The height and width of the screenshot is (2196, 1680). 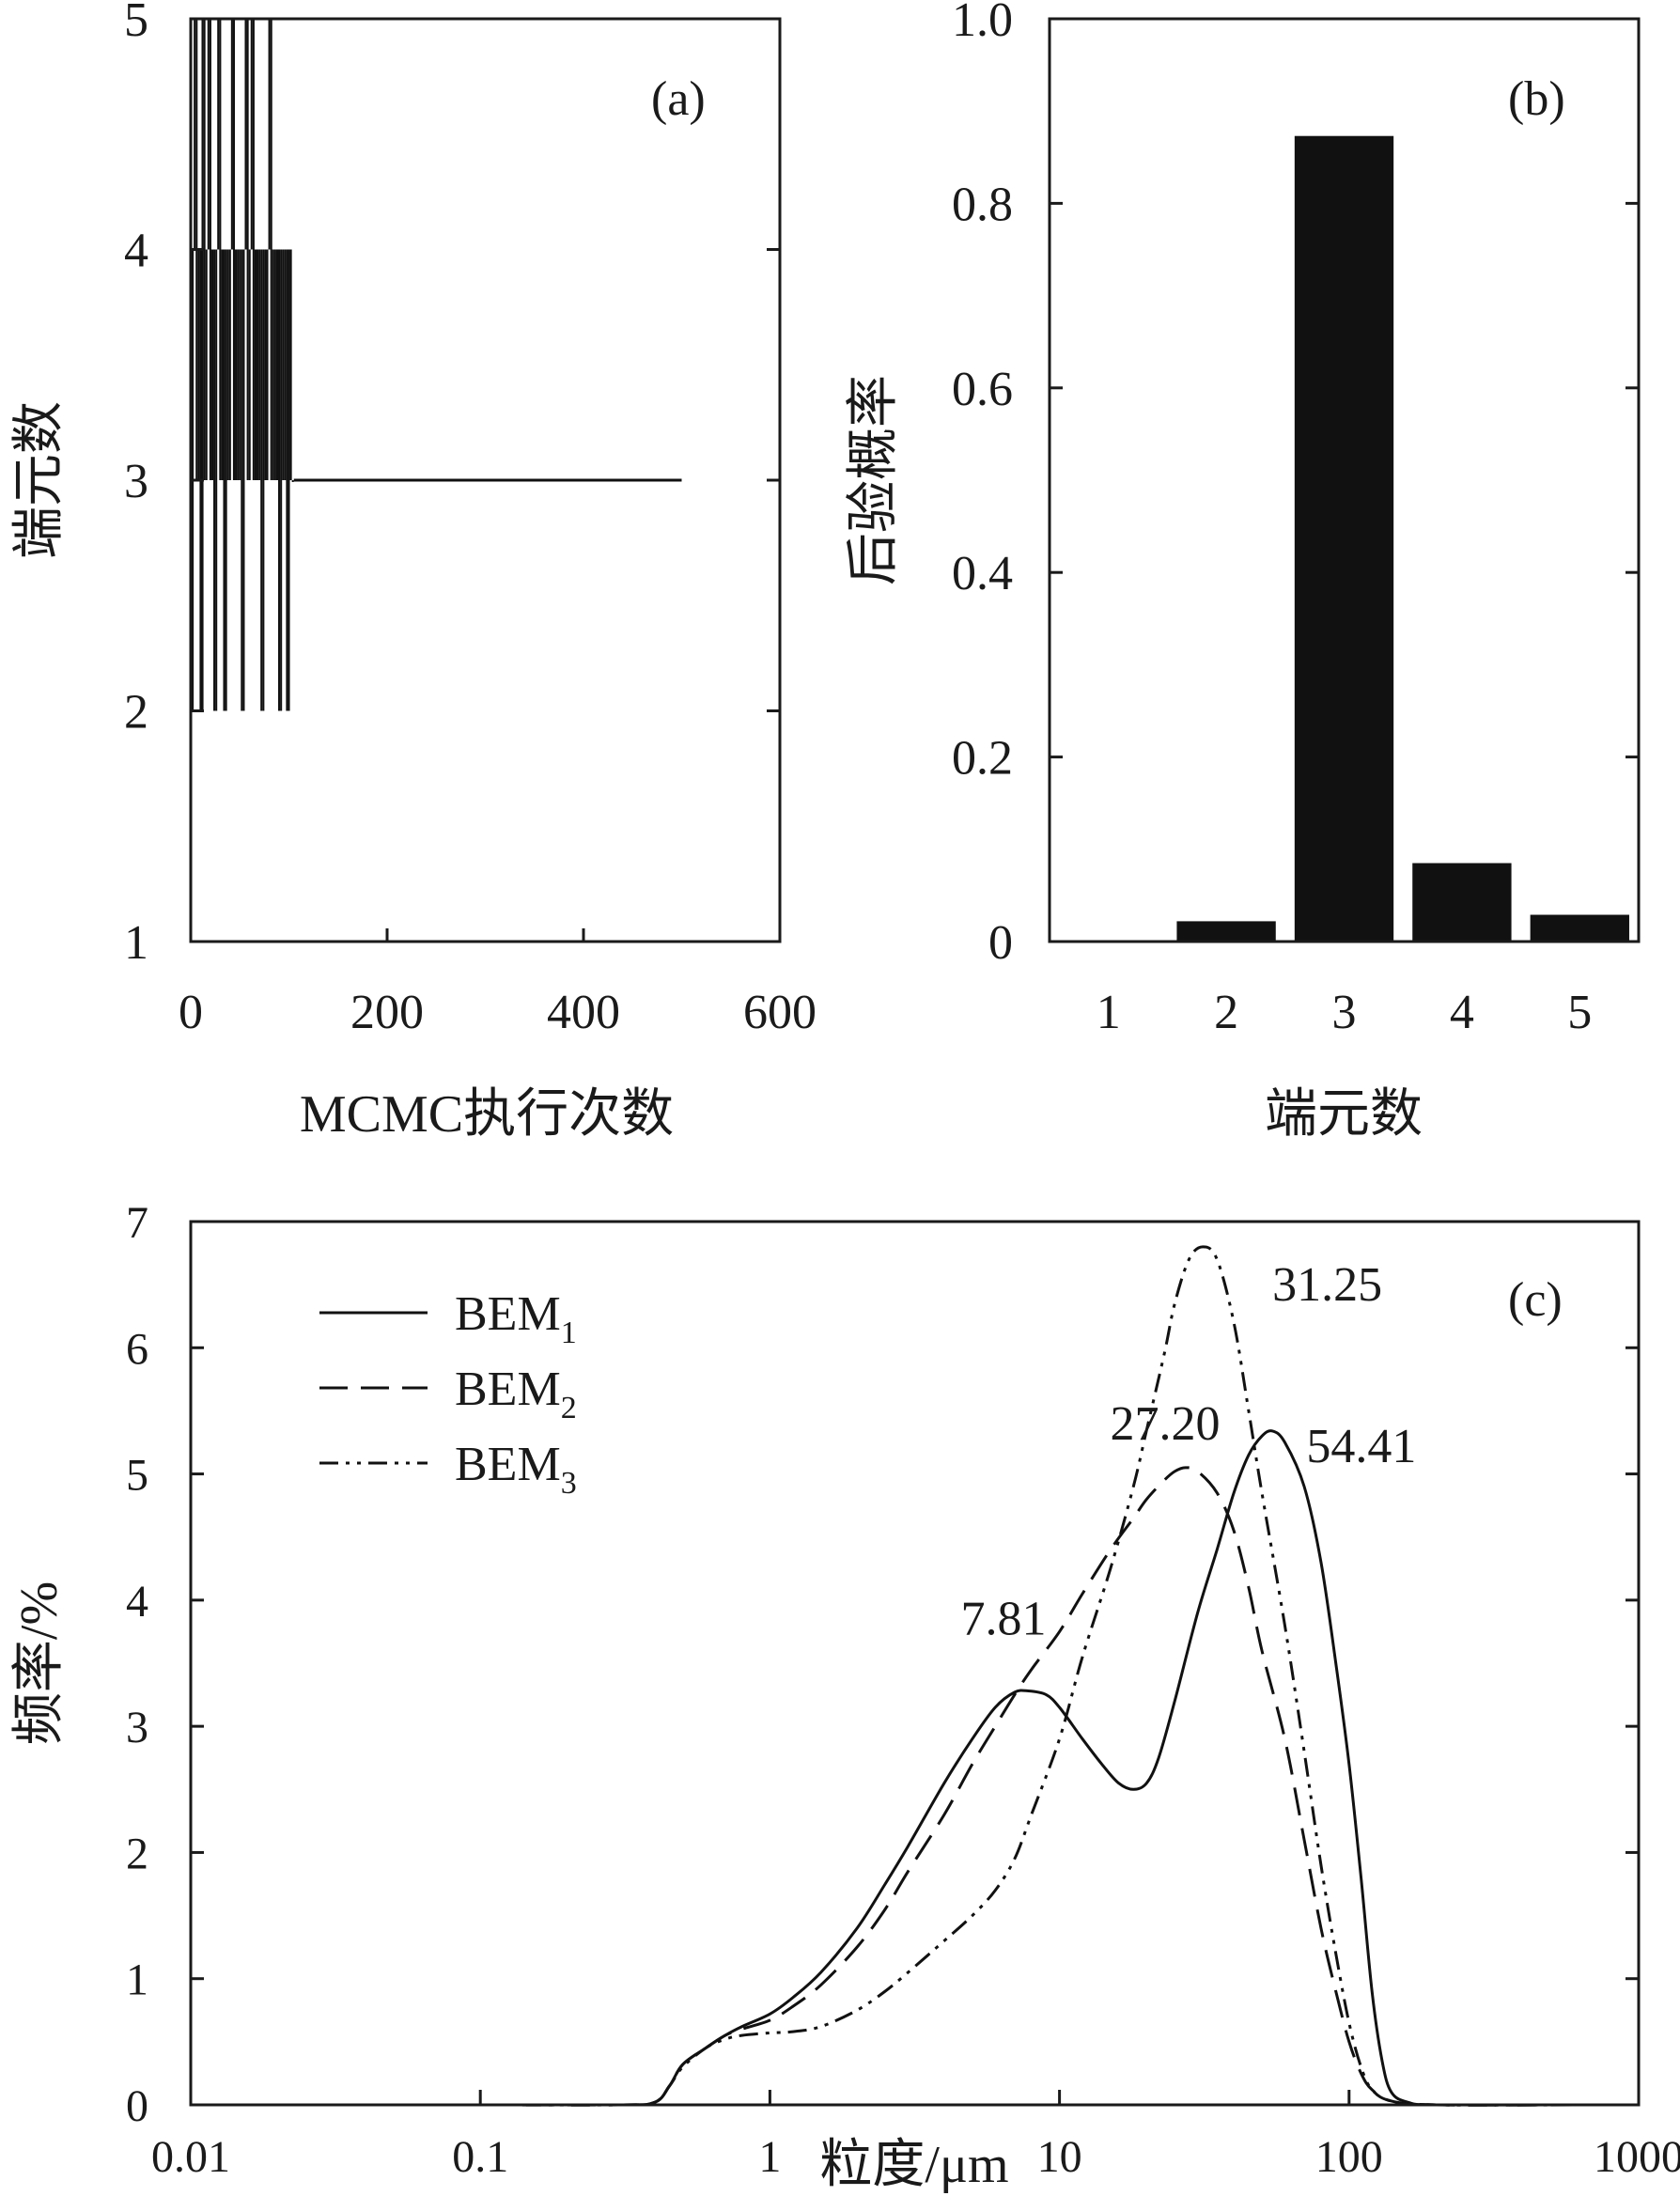 I want to click on panel-b-bars, so click(x=1402, y=538).